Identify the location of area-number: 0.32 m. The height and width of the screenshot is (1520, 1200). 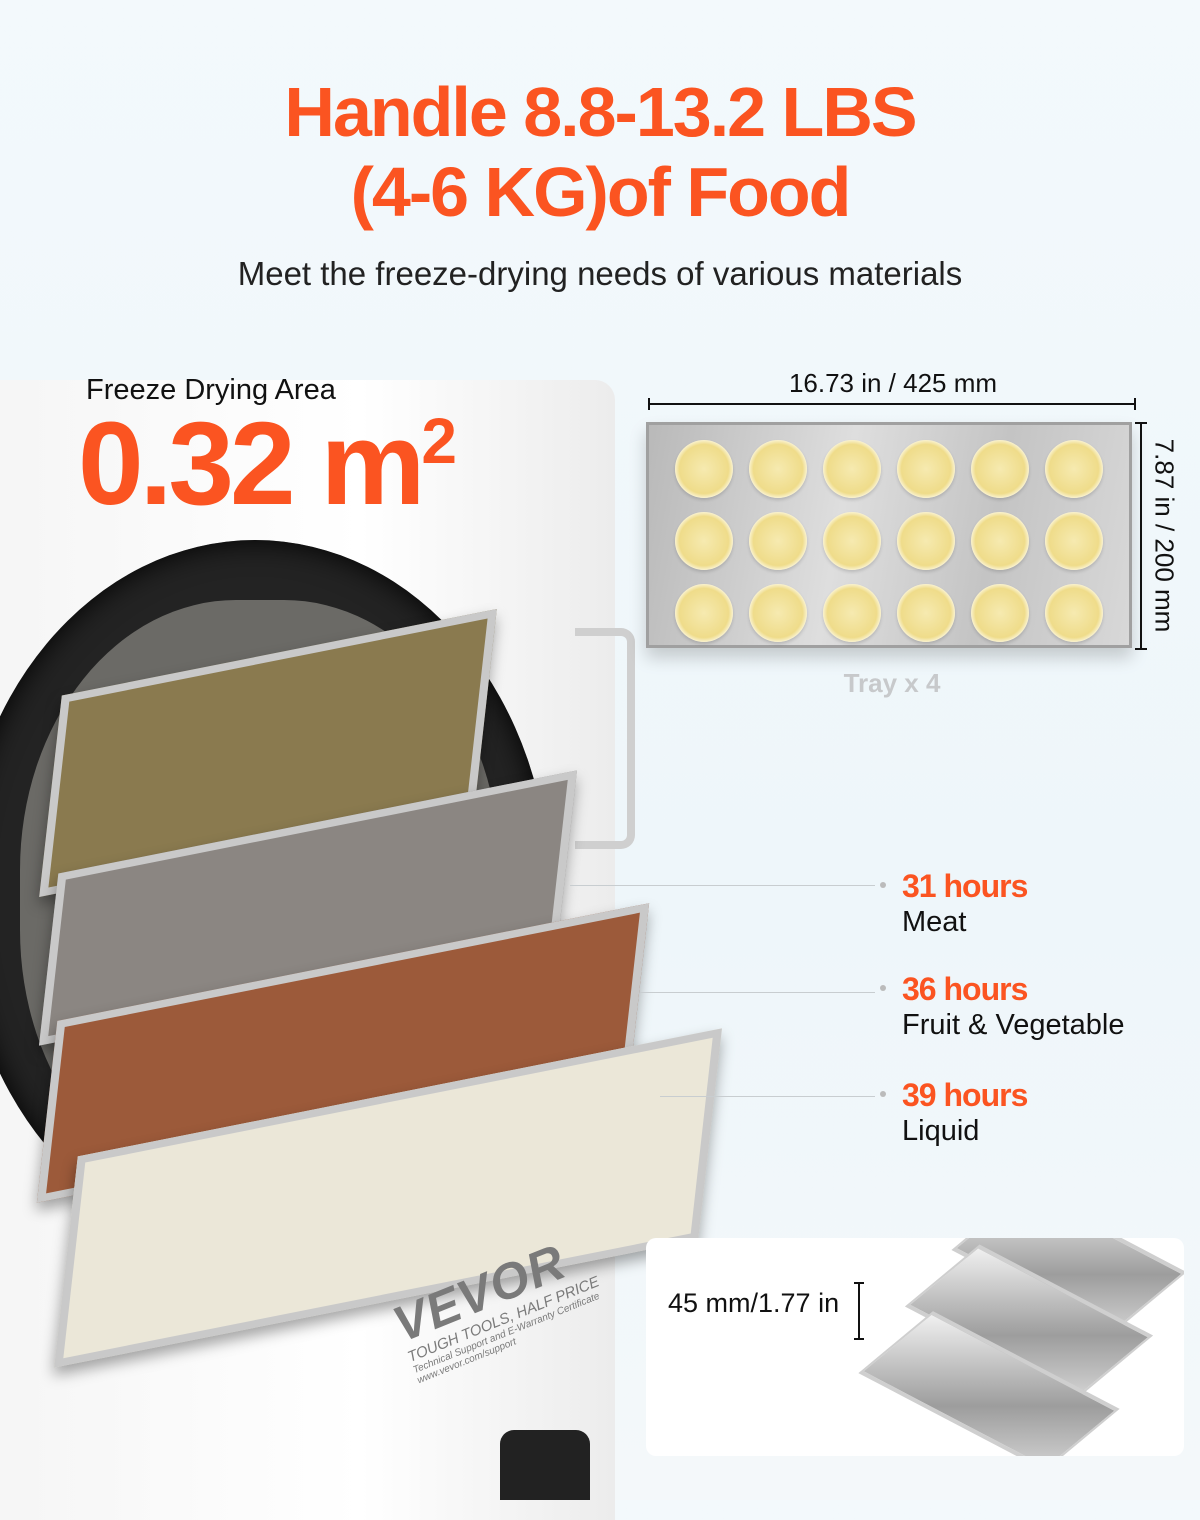
(251, 464).